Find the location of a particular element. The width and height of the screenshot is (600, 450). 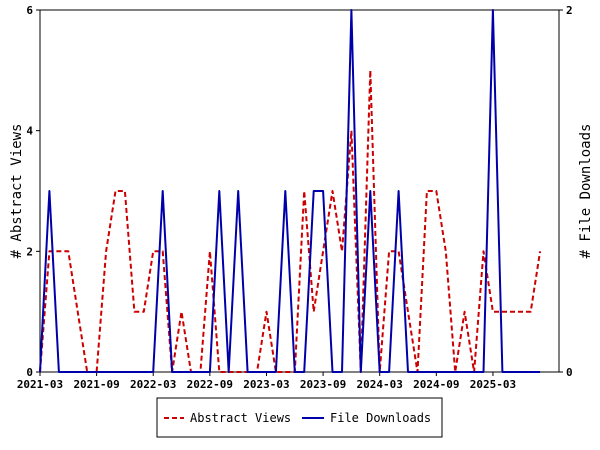

x-tick-label: 2022-09 is located at coordinates (210, 384).